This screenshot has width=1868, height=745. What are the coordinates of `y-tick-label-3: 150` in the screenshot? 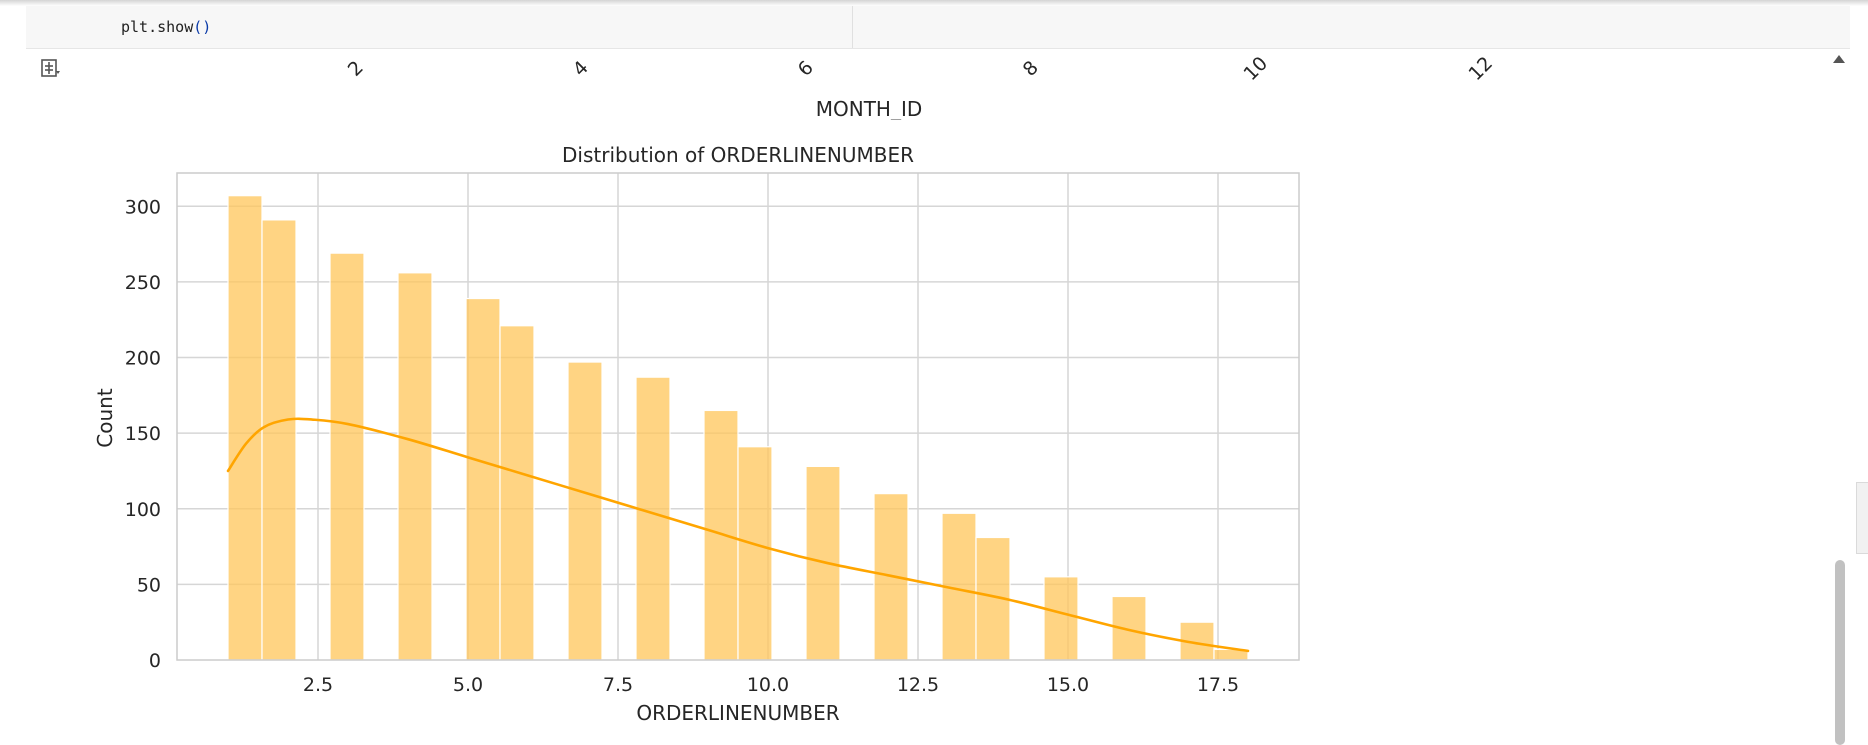 It's located at (143, 434).